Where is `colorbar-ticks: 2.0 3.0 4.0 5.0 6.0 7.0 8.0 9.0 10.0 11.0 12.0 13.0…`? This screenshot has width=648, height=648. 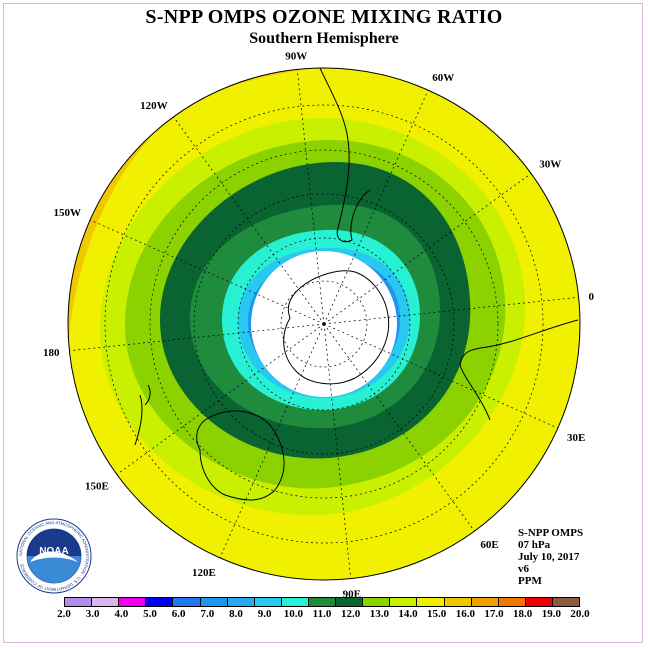 colorbar-ticks: 2.0 3.0 4.0 5.0 6.0 7.0 8.0 9.0 10.0 11.0 12.0 13.0… is located at coordinates (324, 616).